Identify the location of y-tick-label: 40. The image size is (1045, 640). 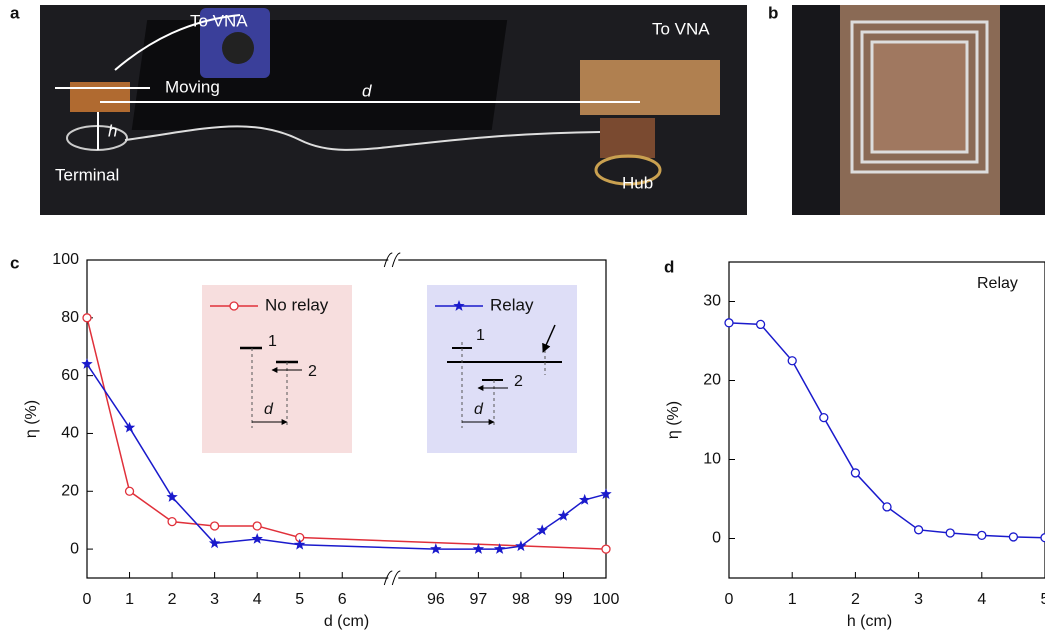
(70, 433).